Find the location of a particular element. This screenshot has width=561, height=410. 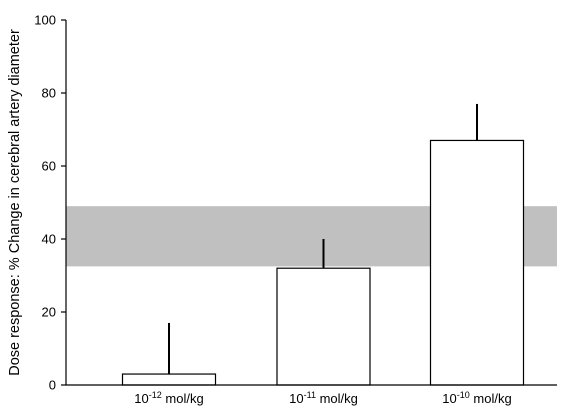

y-tick-label: 60 is located at coordinates (49, 166).